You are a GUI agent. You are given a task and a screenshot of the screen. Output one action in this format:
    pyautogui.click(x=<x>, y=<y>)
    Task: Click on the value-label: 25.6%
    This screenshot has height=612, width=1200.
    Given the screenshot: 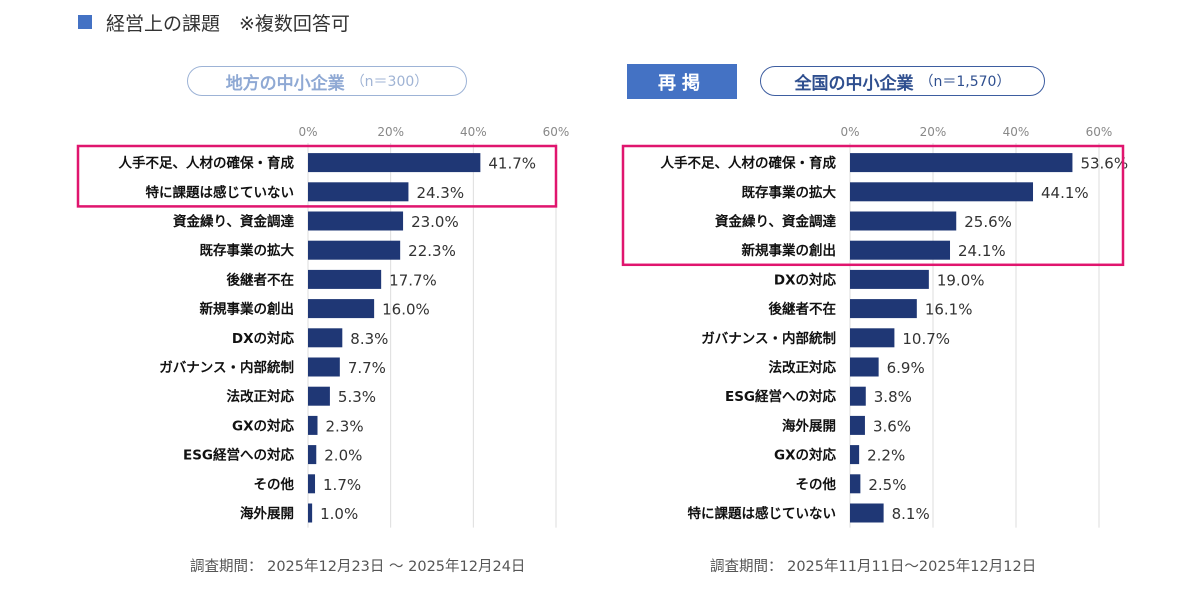 What is the action you would take?
    pyautogui.click(x=988, y=222)
    